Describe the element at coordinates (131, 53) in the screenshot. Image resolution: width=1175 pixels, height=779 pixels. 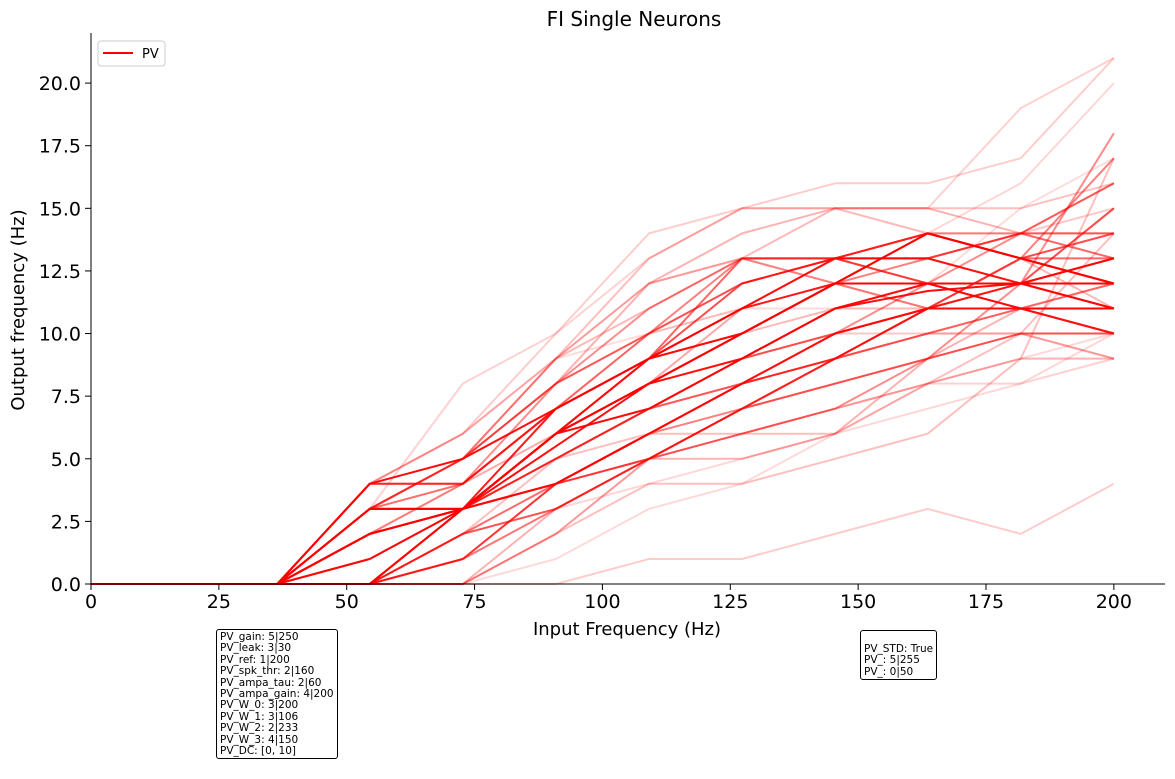
I see `legend: PV` at that location.